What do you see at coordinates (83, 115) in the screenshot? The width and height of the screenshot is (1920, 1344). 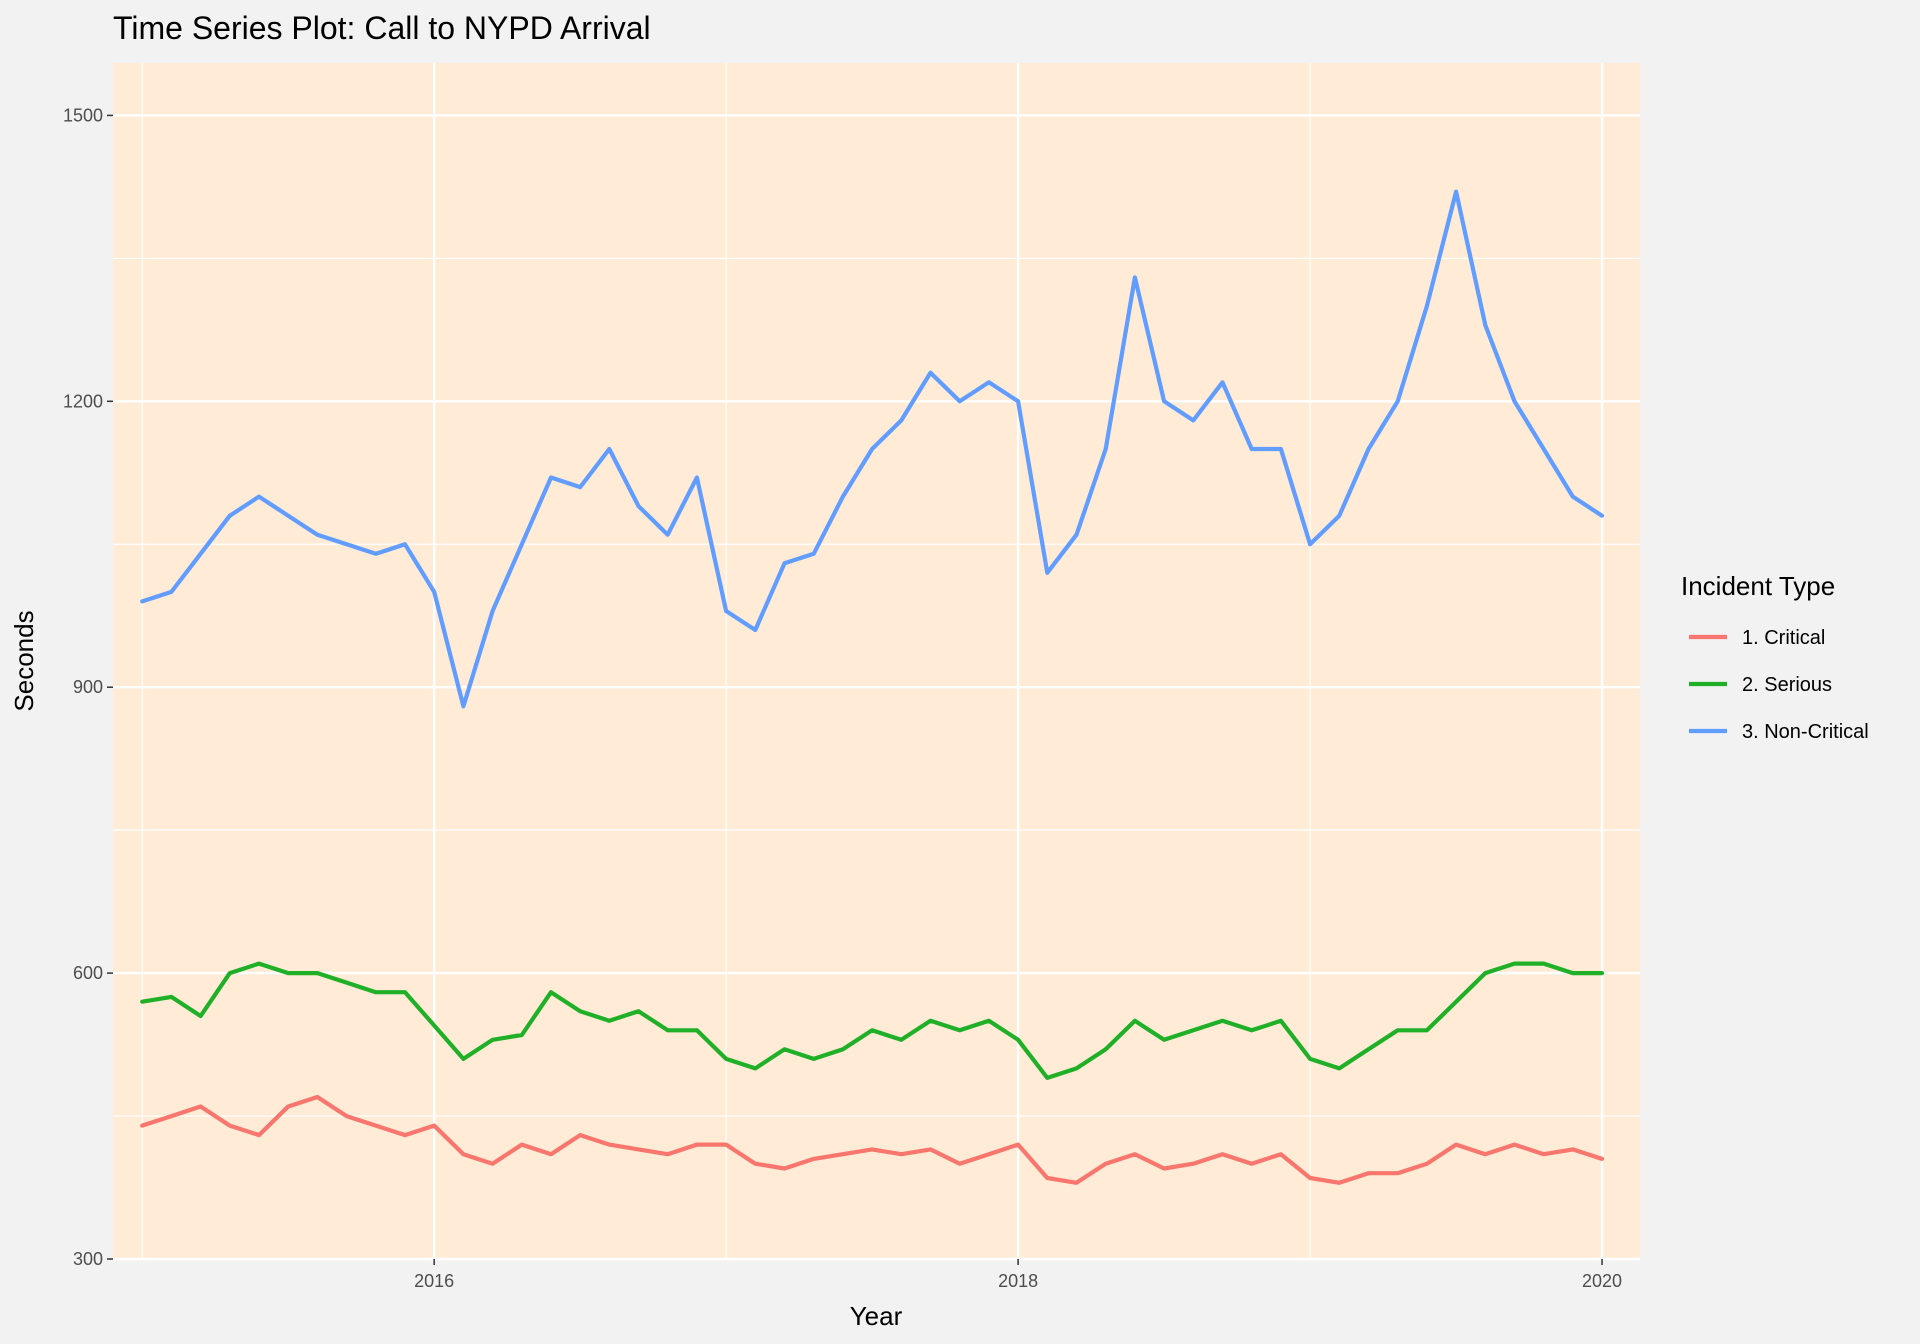 I see `y-tick-label: 1500` at bounding box center [83, 115].